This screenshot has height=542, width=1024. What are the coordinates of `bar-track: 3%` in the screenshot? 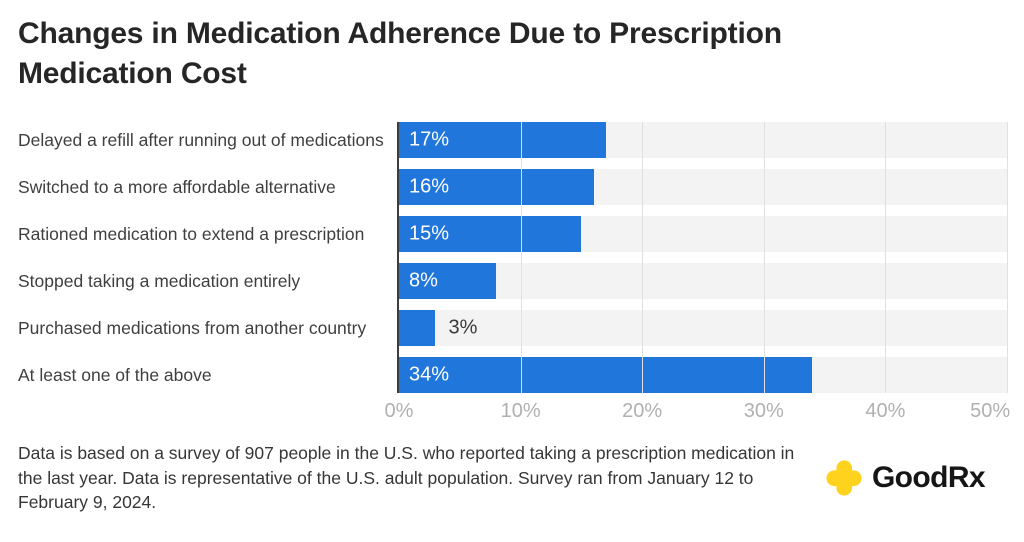 It's located at (703, 328).